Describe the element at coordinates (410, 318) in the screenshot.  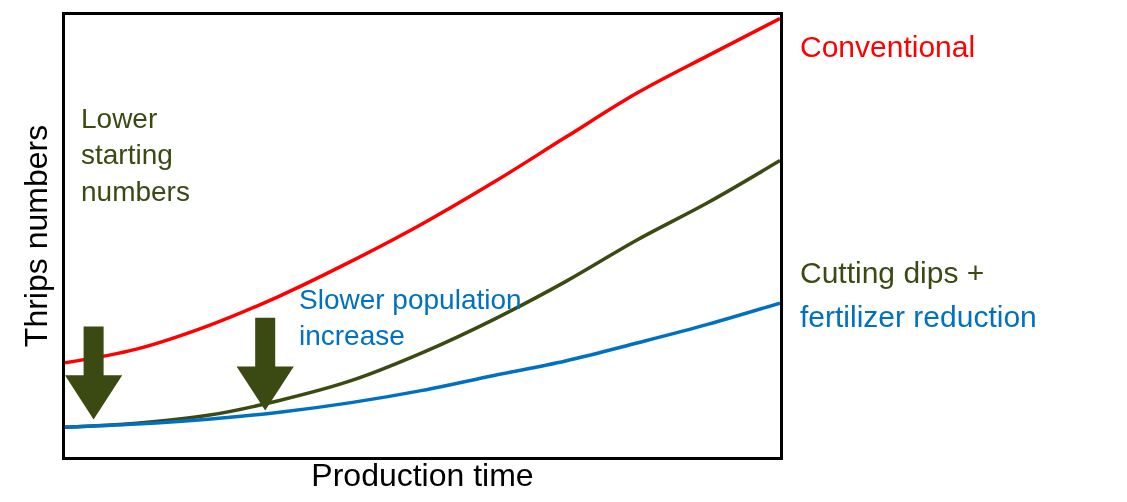
I see `annotation: Slower population increase` at that location.